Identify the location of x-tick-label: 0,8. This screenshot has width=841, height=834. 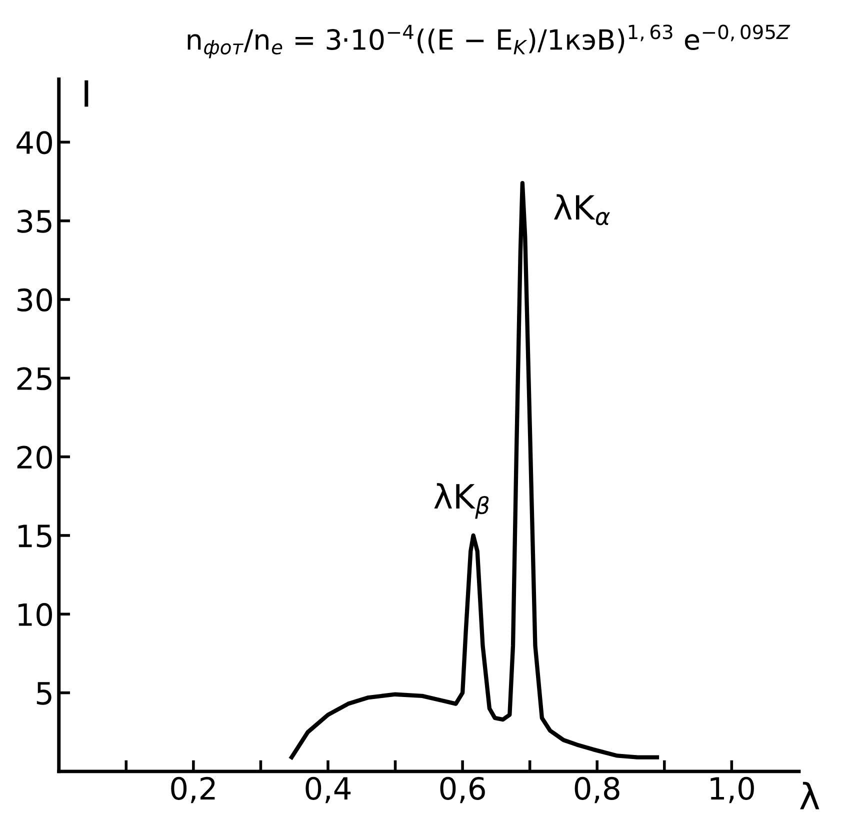
(597, 790).